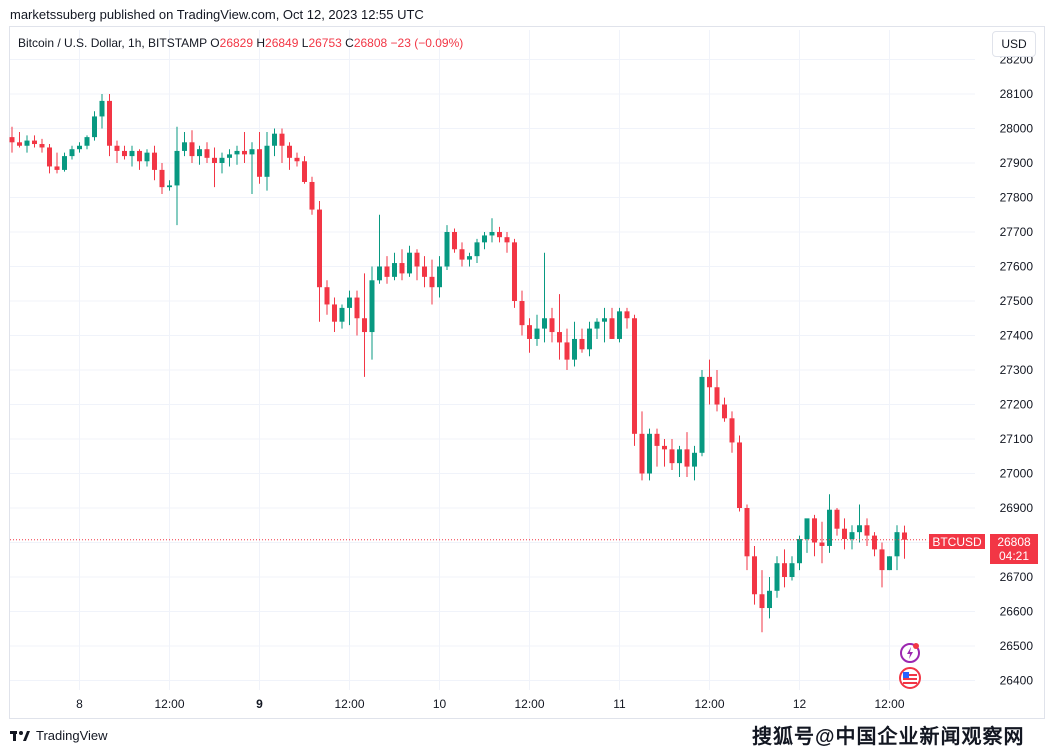  I want to click on lightning-event-icon, so click(910, 653).